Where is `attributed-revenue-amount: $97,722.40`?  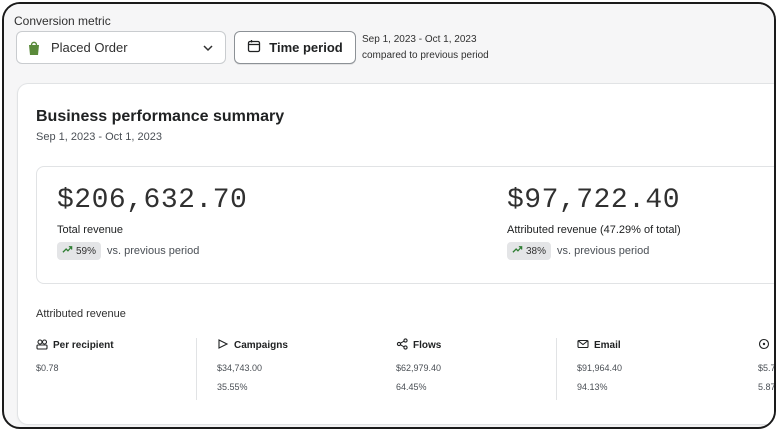 attributed-revenue-amount: $97,722.40 is located at coordinates (594, 200).